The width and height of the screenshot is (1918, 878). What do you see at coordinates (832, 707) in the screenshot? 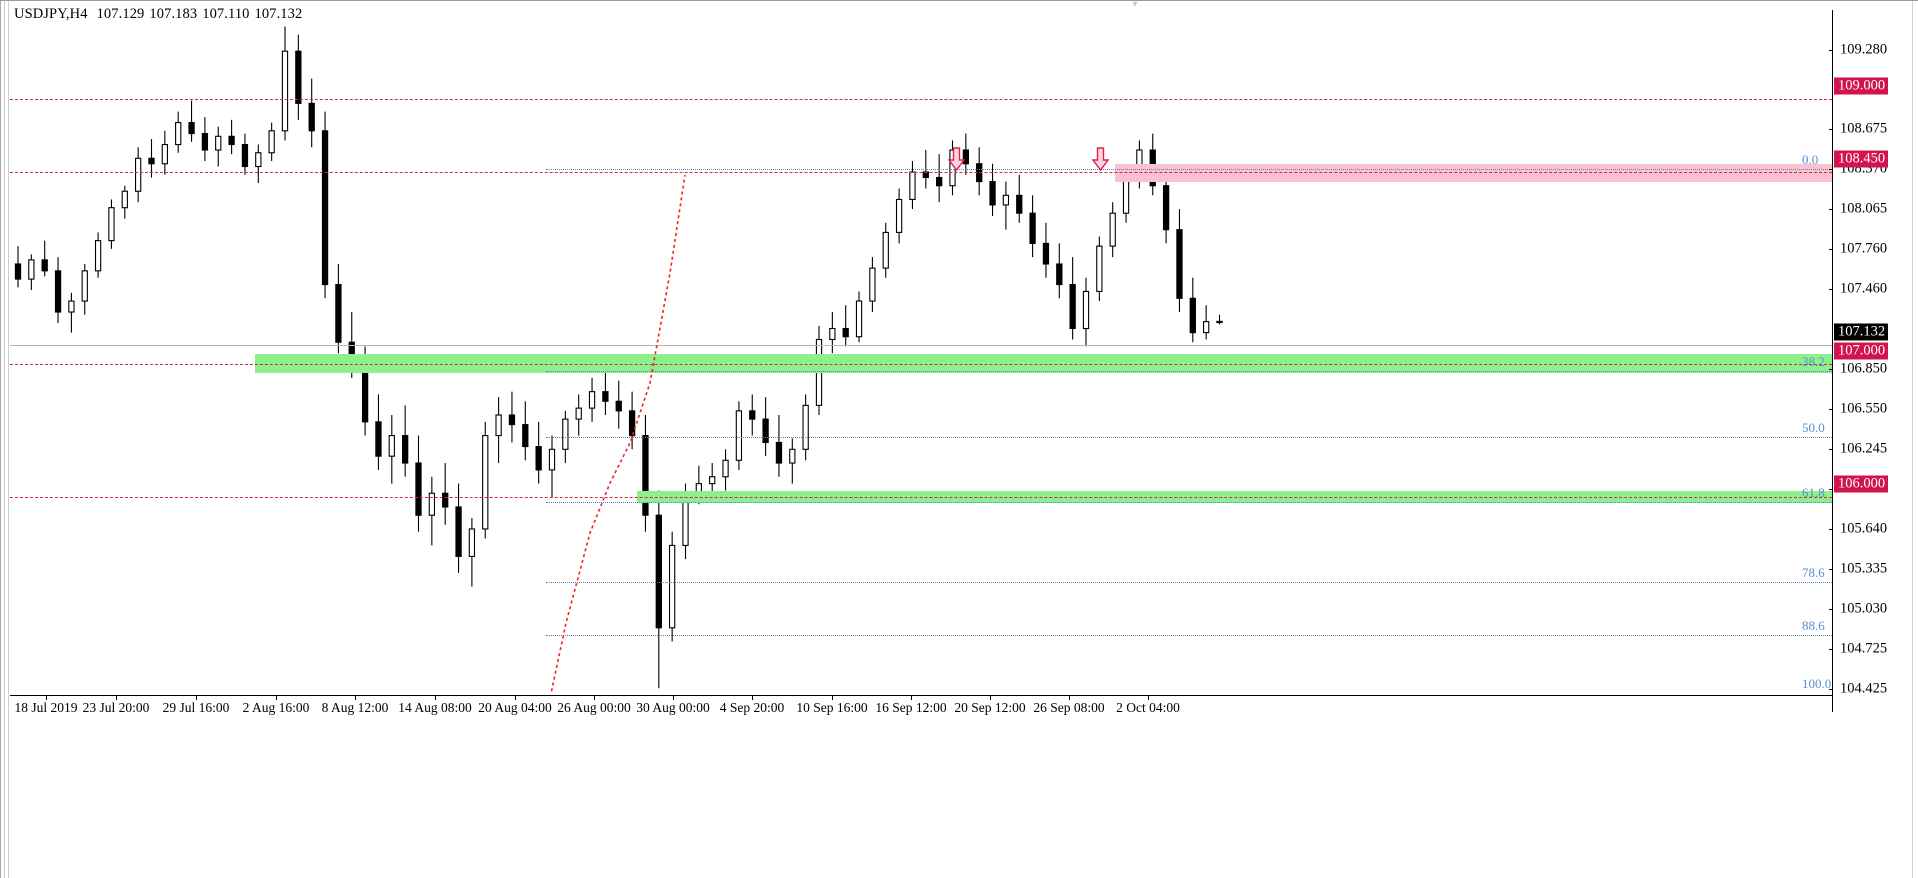
I see `time-tick-label: 10 Sep 16:00` at bounding box center [832, 707].